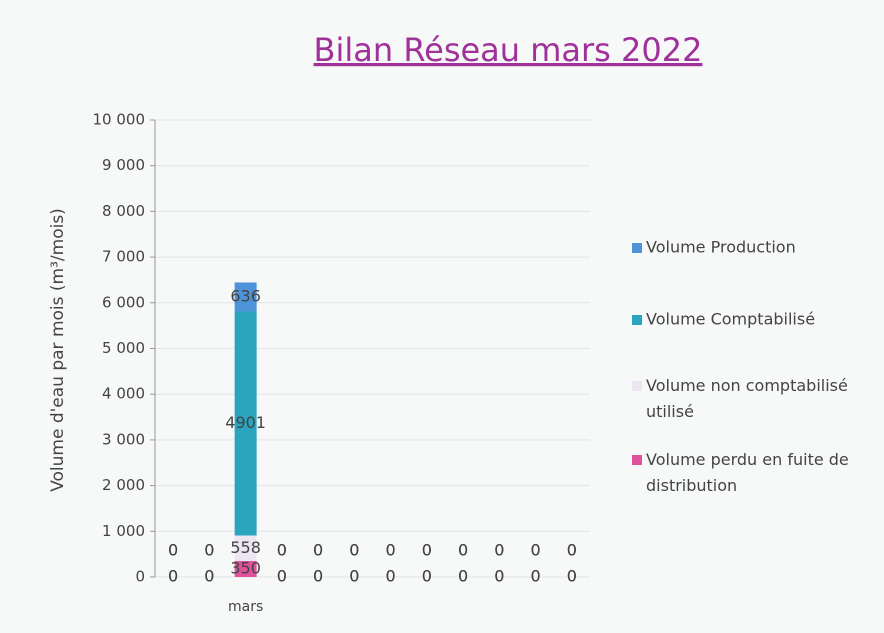 This screenshot has height=633, width=884. Describe the element at coordinates (747, 472) in the screenshot. I see `legend-label: Volume perdu en fuite de distribution` at that location.